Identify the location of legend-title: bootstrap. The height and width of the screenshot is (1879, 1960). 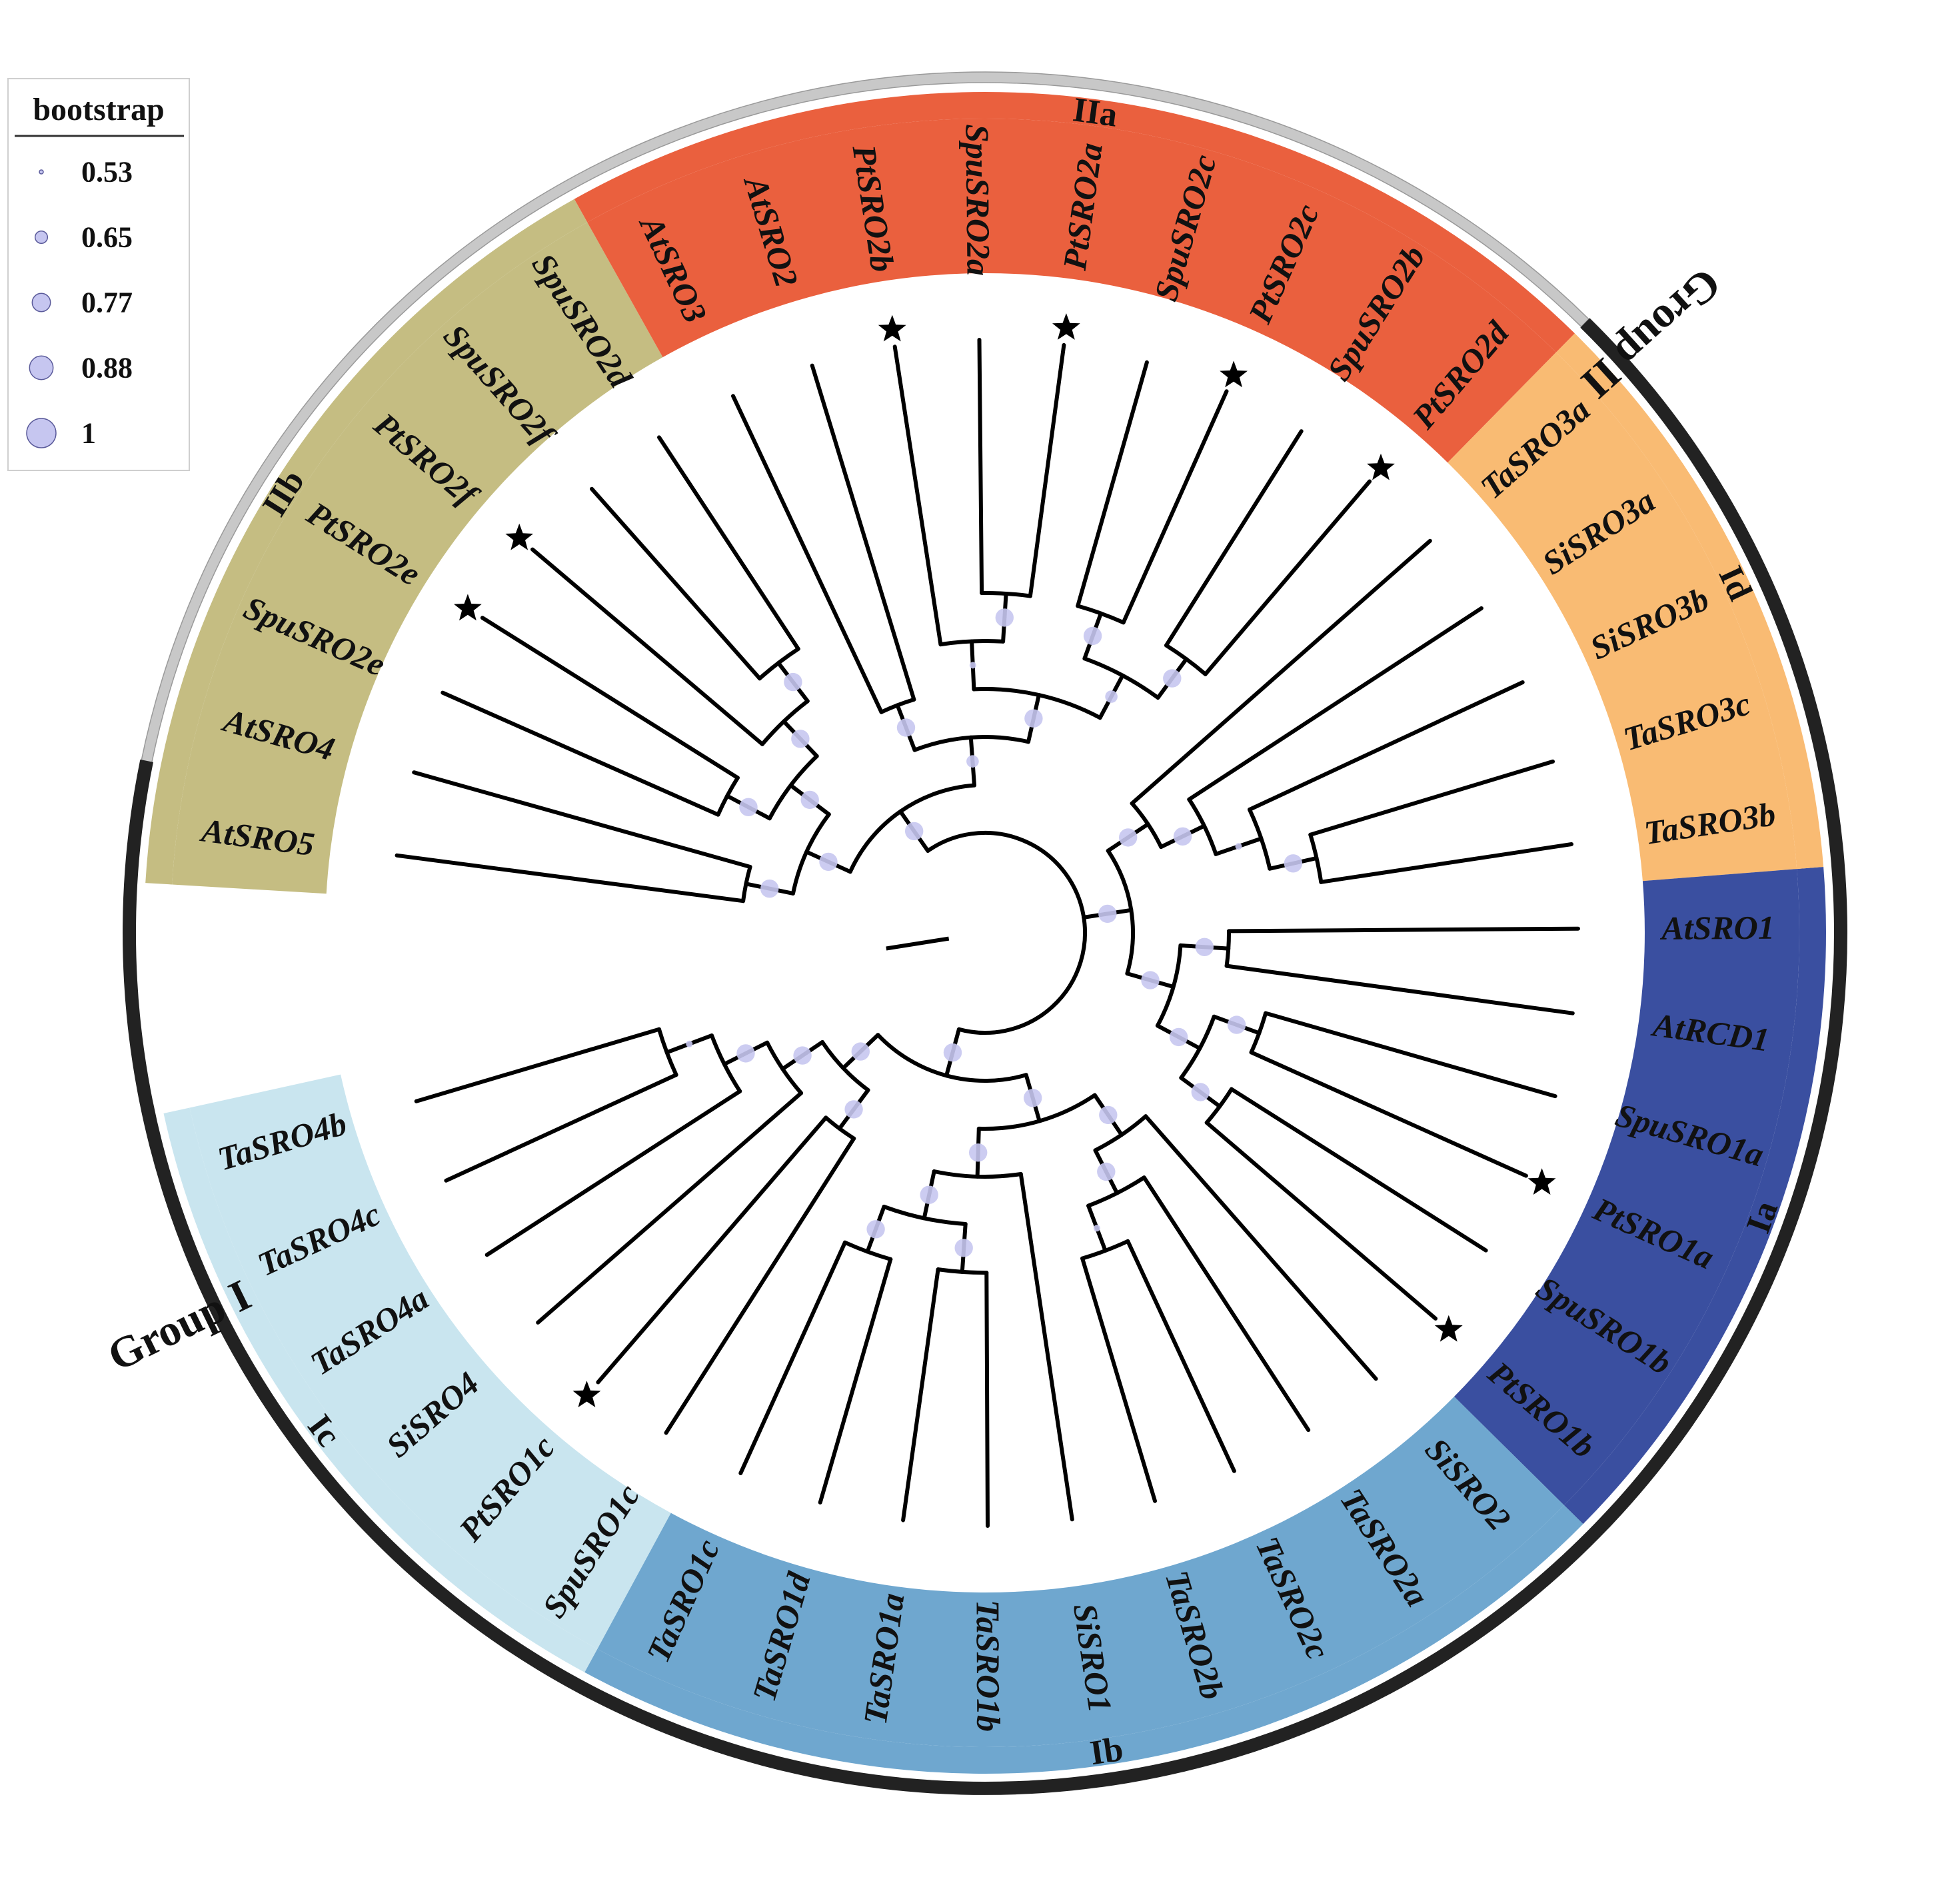
(99, 109).